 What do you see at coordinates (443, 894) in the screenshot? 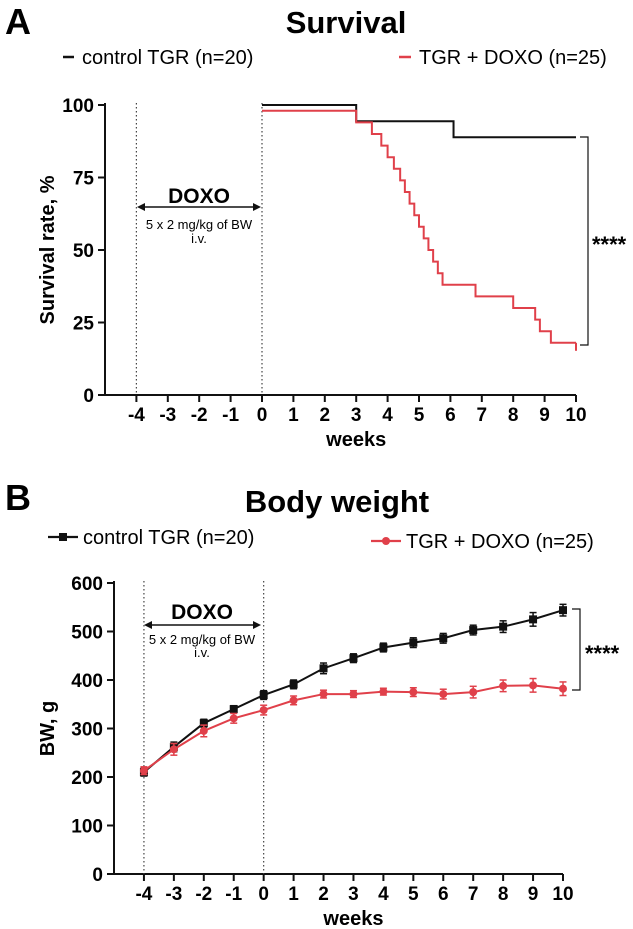
I see `panel-b-x-tick-label: 6` at bounding box center [443, 894].